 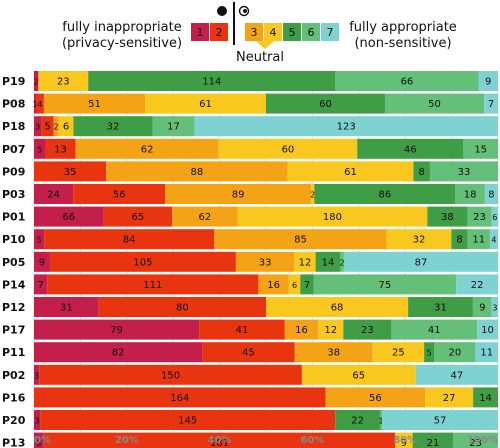 I want to click on bar-data-label: 51, so click(x=94, y=104).